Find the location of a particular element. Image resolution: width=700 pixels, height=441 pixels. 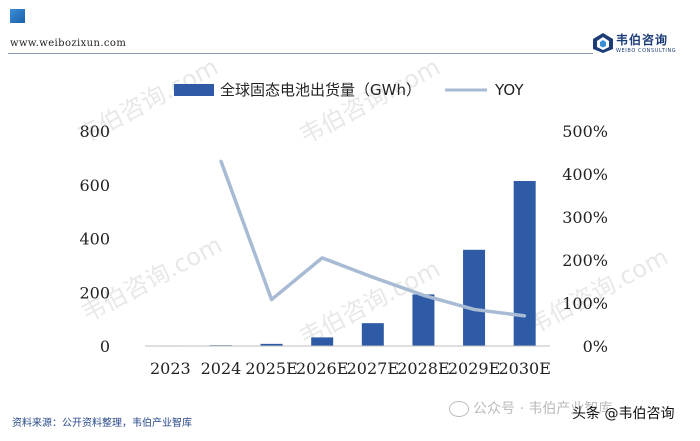

brand-block: 韦伯咨询 WEIBO CONSULTING is located at coordinates (642, 45).